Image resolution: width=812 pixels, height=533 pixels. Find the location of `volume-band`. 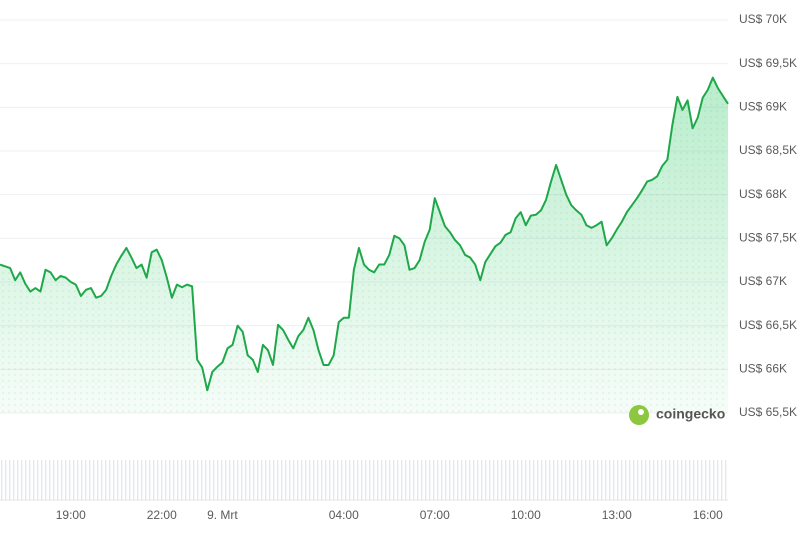

volume-band is located at coordinates (364, 480).